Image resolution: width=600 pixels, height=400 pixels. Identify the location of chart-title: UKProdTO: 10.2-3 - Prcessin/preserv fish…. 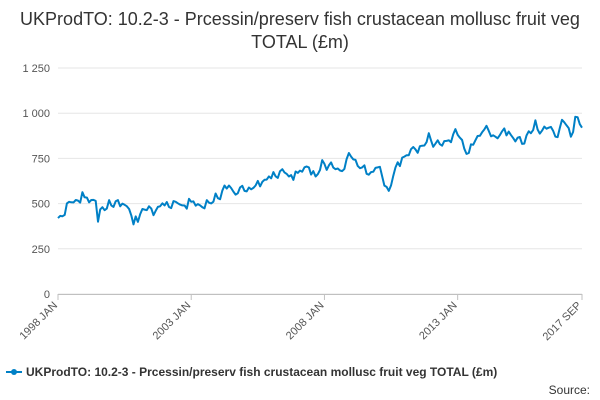
(300, 30).